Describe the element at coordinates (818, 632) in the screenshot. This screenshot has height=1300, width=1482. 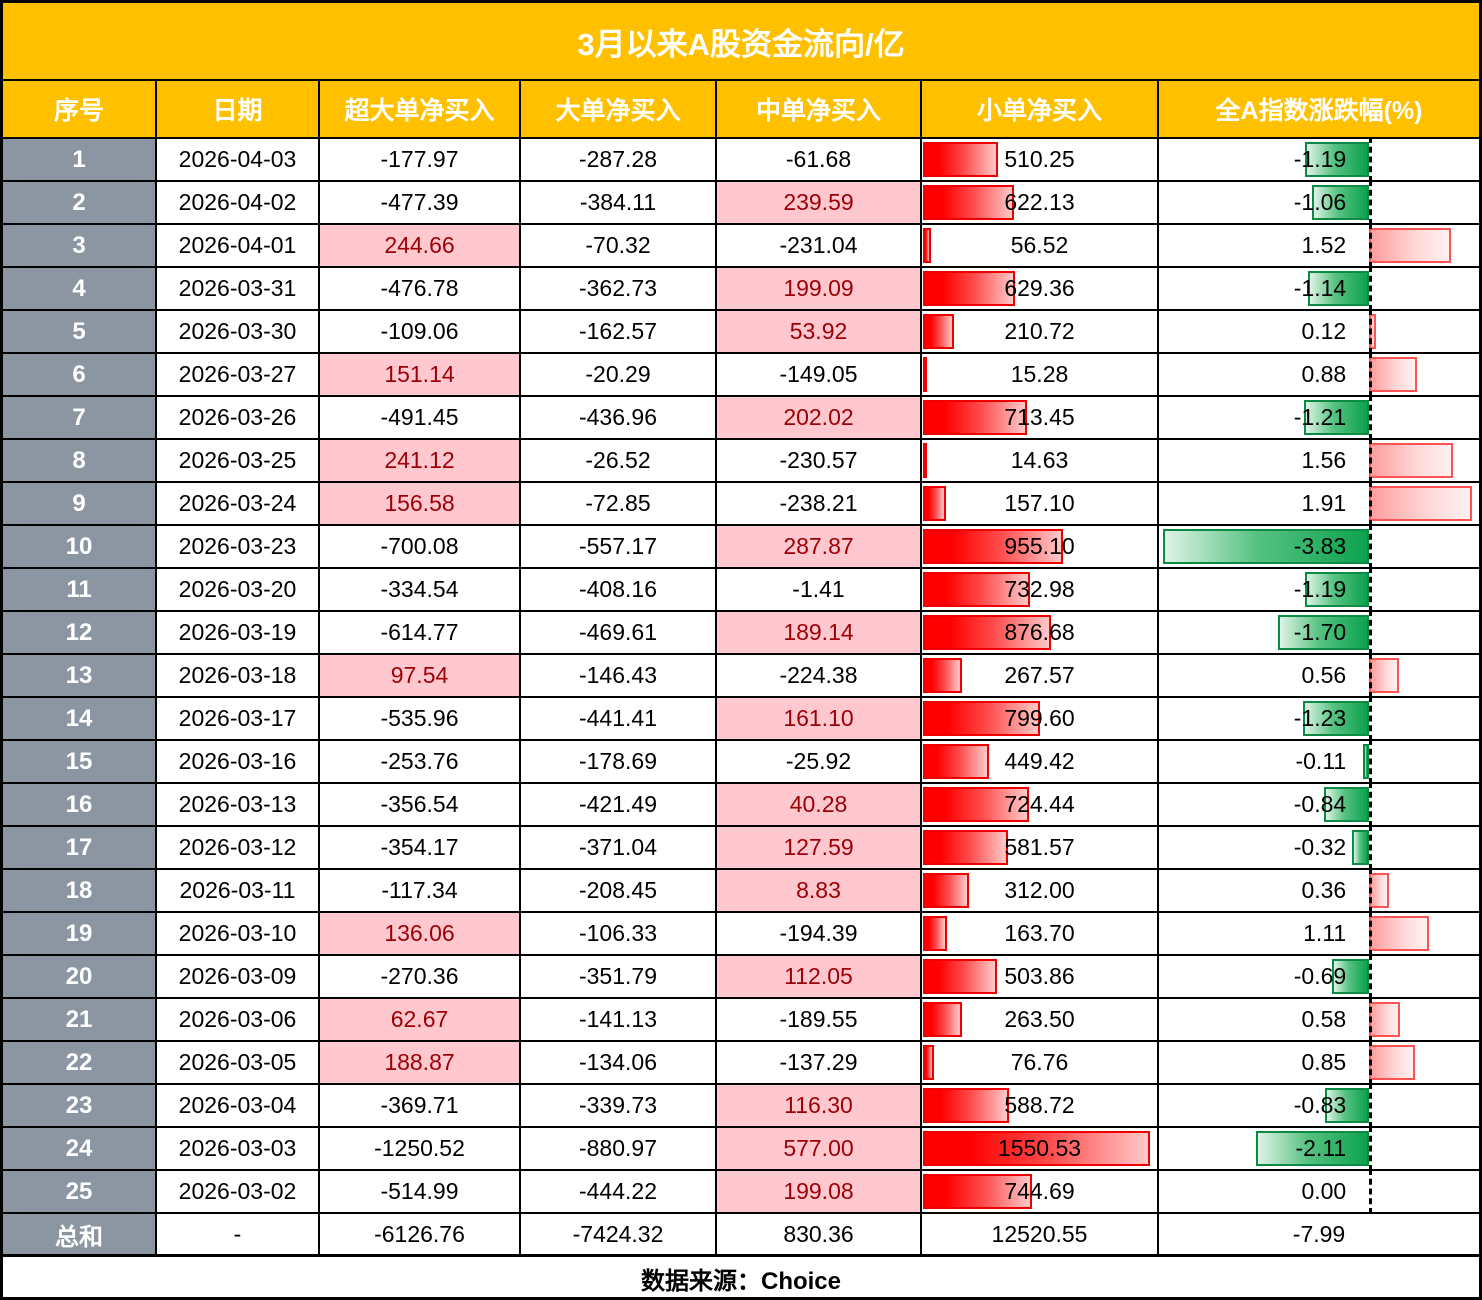
I see `medium-net-cell-value: 189.14` at that location.